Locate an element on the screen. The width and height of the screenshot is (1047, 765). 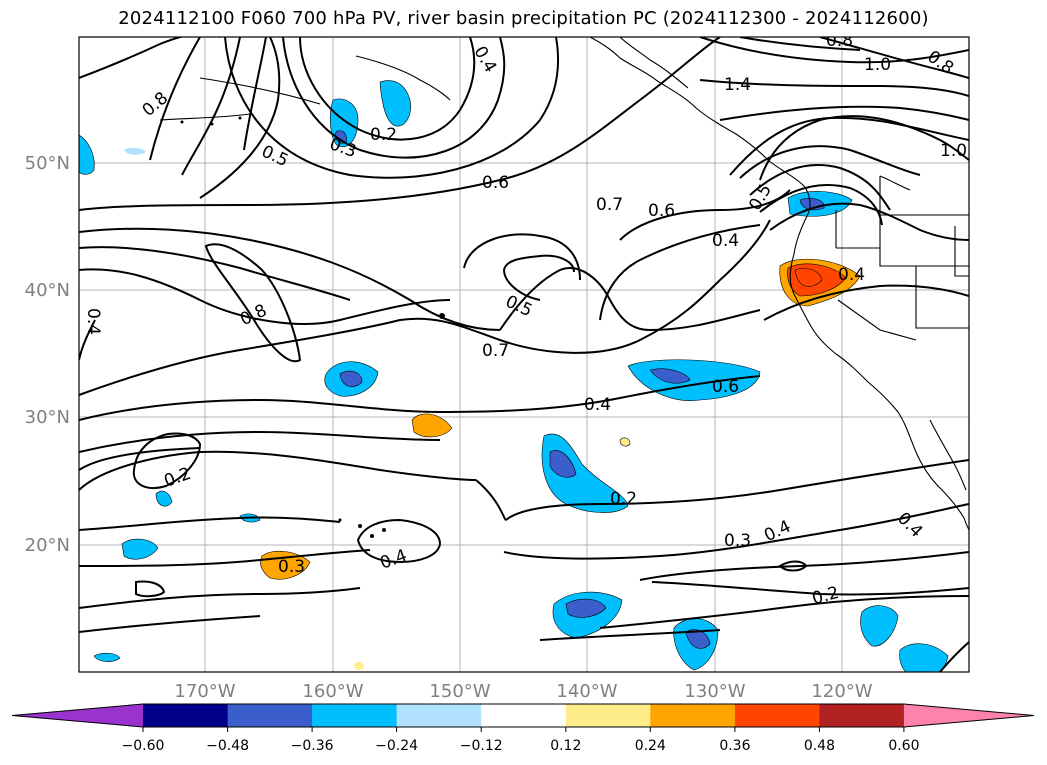
lon-label: 150°W is located at coordinates (459, 691).